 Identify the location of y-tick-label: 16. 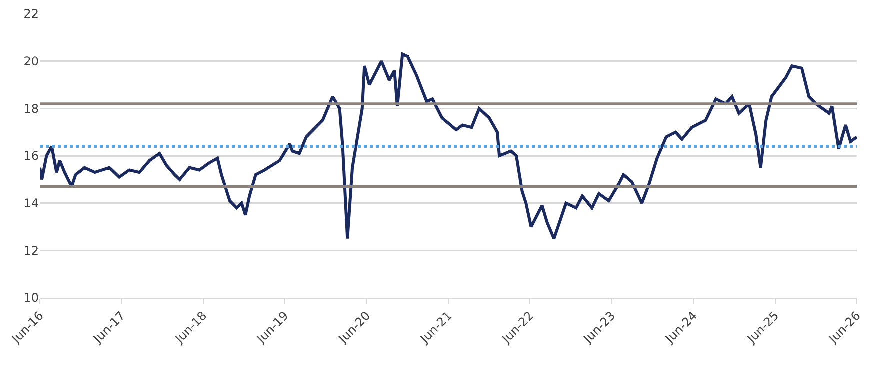
(31, 156).